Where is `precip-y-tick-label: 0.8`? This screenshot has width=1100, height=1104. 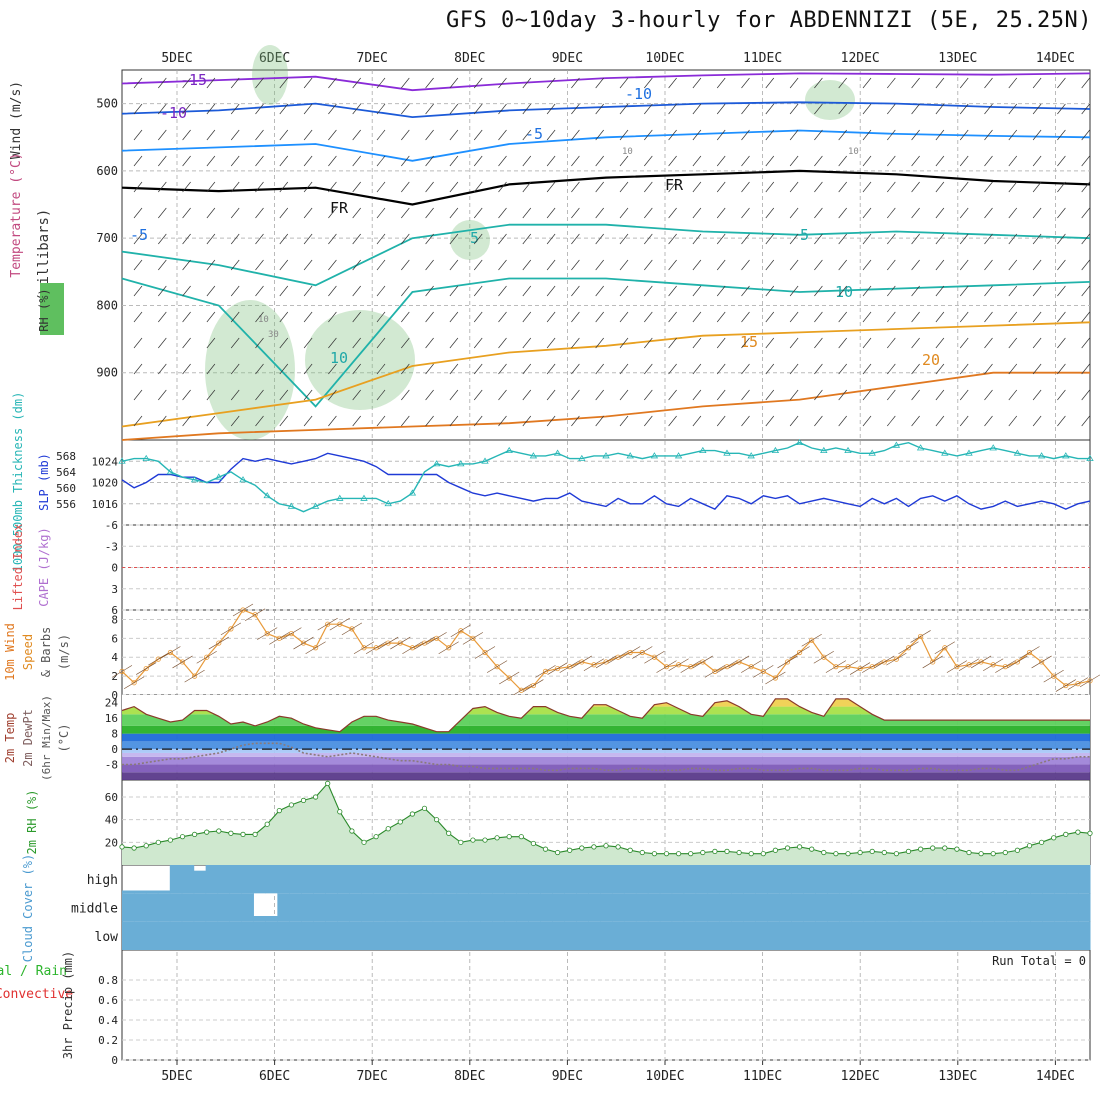
precip-y-tick-label: 0.8 is located at coordinates (108, 980).